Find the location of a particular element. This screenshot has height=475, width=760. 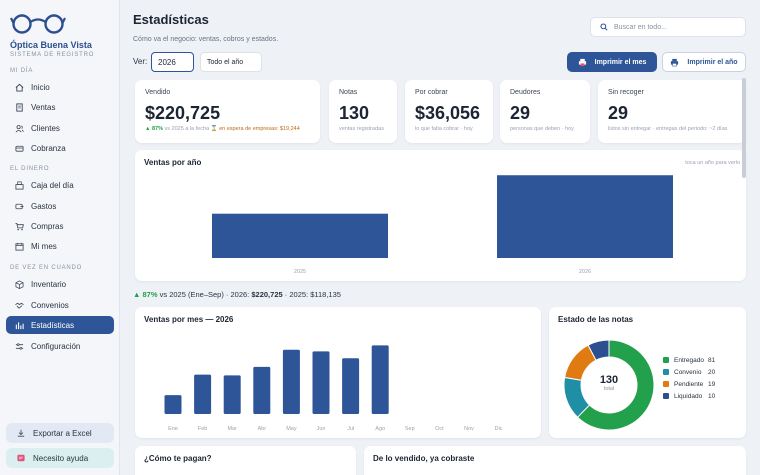

month-tick-label: Nov is located at coordinates (469, 429).